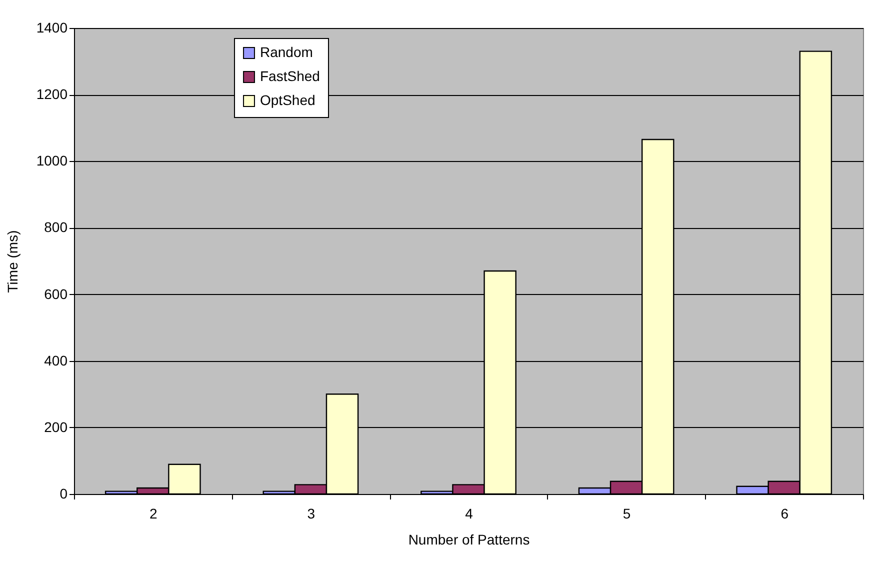 This screenshot has height=563, width=893. I want to click on y-tick-label: 600, so click(56, 294).